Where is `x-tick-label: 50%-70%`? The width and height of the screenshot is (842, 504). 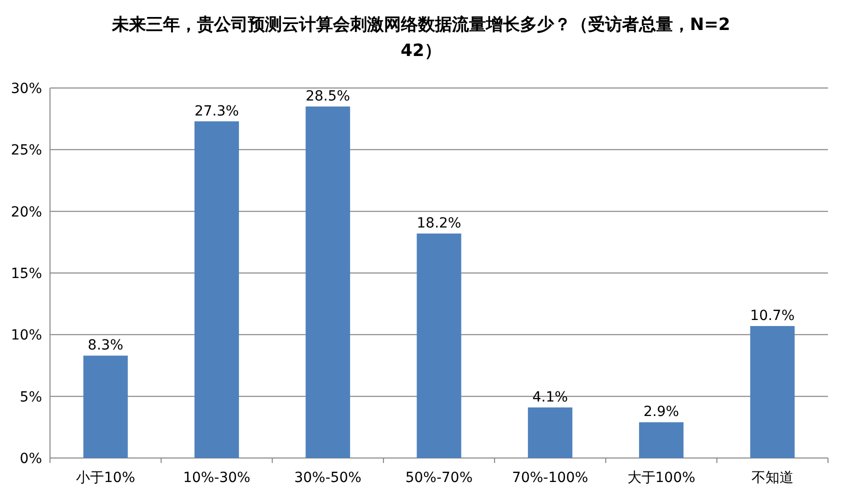 x-tick-label: 50%-70% is located at coordinates (439, 478).